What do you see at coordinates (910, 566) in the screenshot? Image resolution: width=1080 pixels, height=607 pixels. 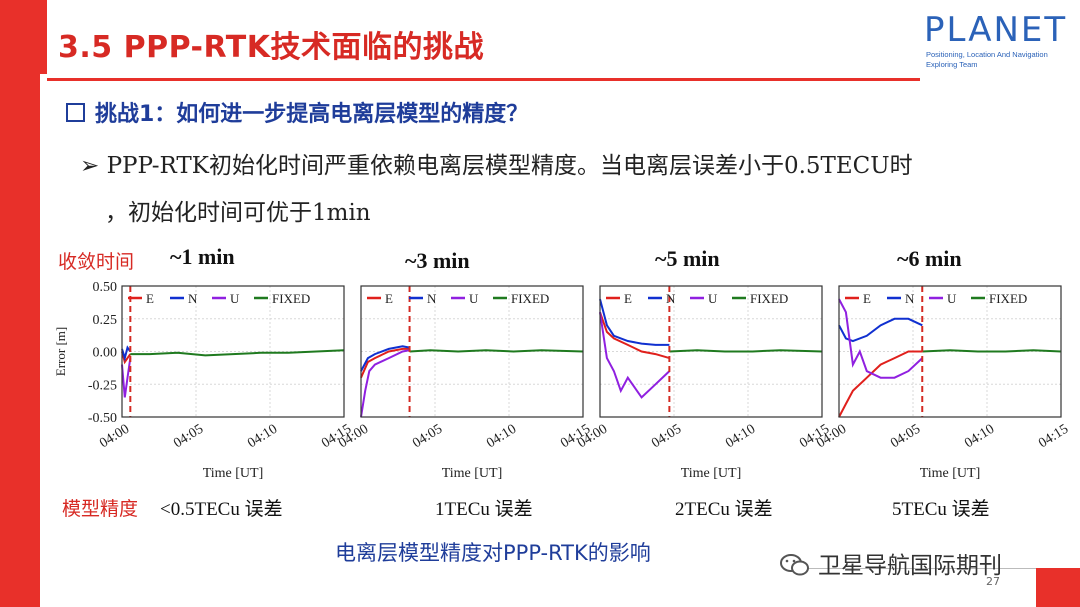 I see `watermark-text: 卫星导航国际期刊` at bounding box center [910, 566].